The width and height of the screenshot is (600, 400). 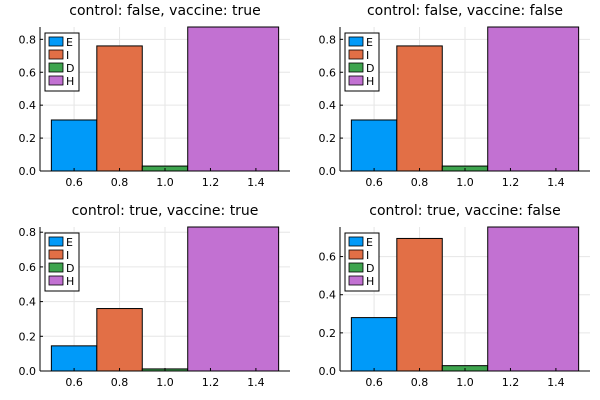 I want to click on chart-title: control: false, vaccine: false, so click(x=465, y=11).